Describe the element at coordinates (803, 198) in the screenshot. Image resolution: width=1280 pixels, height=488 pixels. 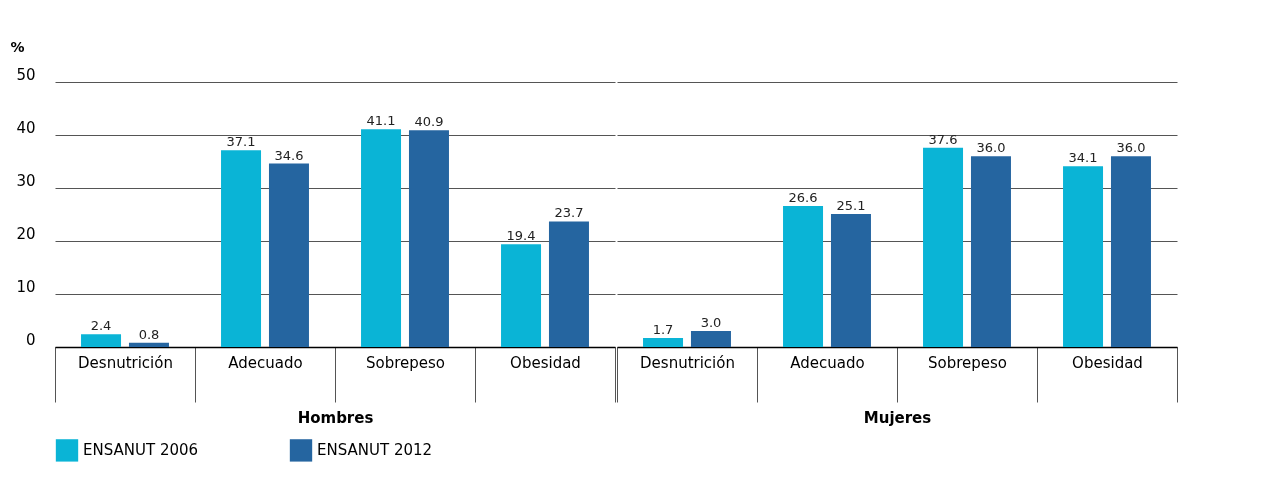
I see `data-label: 26.6` at that location.